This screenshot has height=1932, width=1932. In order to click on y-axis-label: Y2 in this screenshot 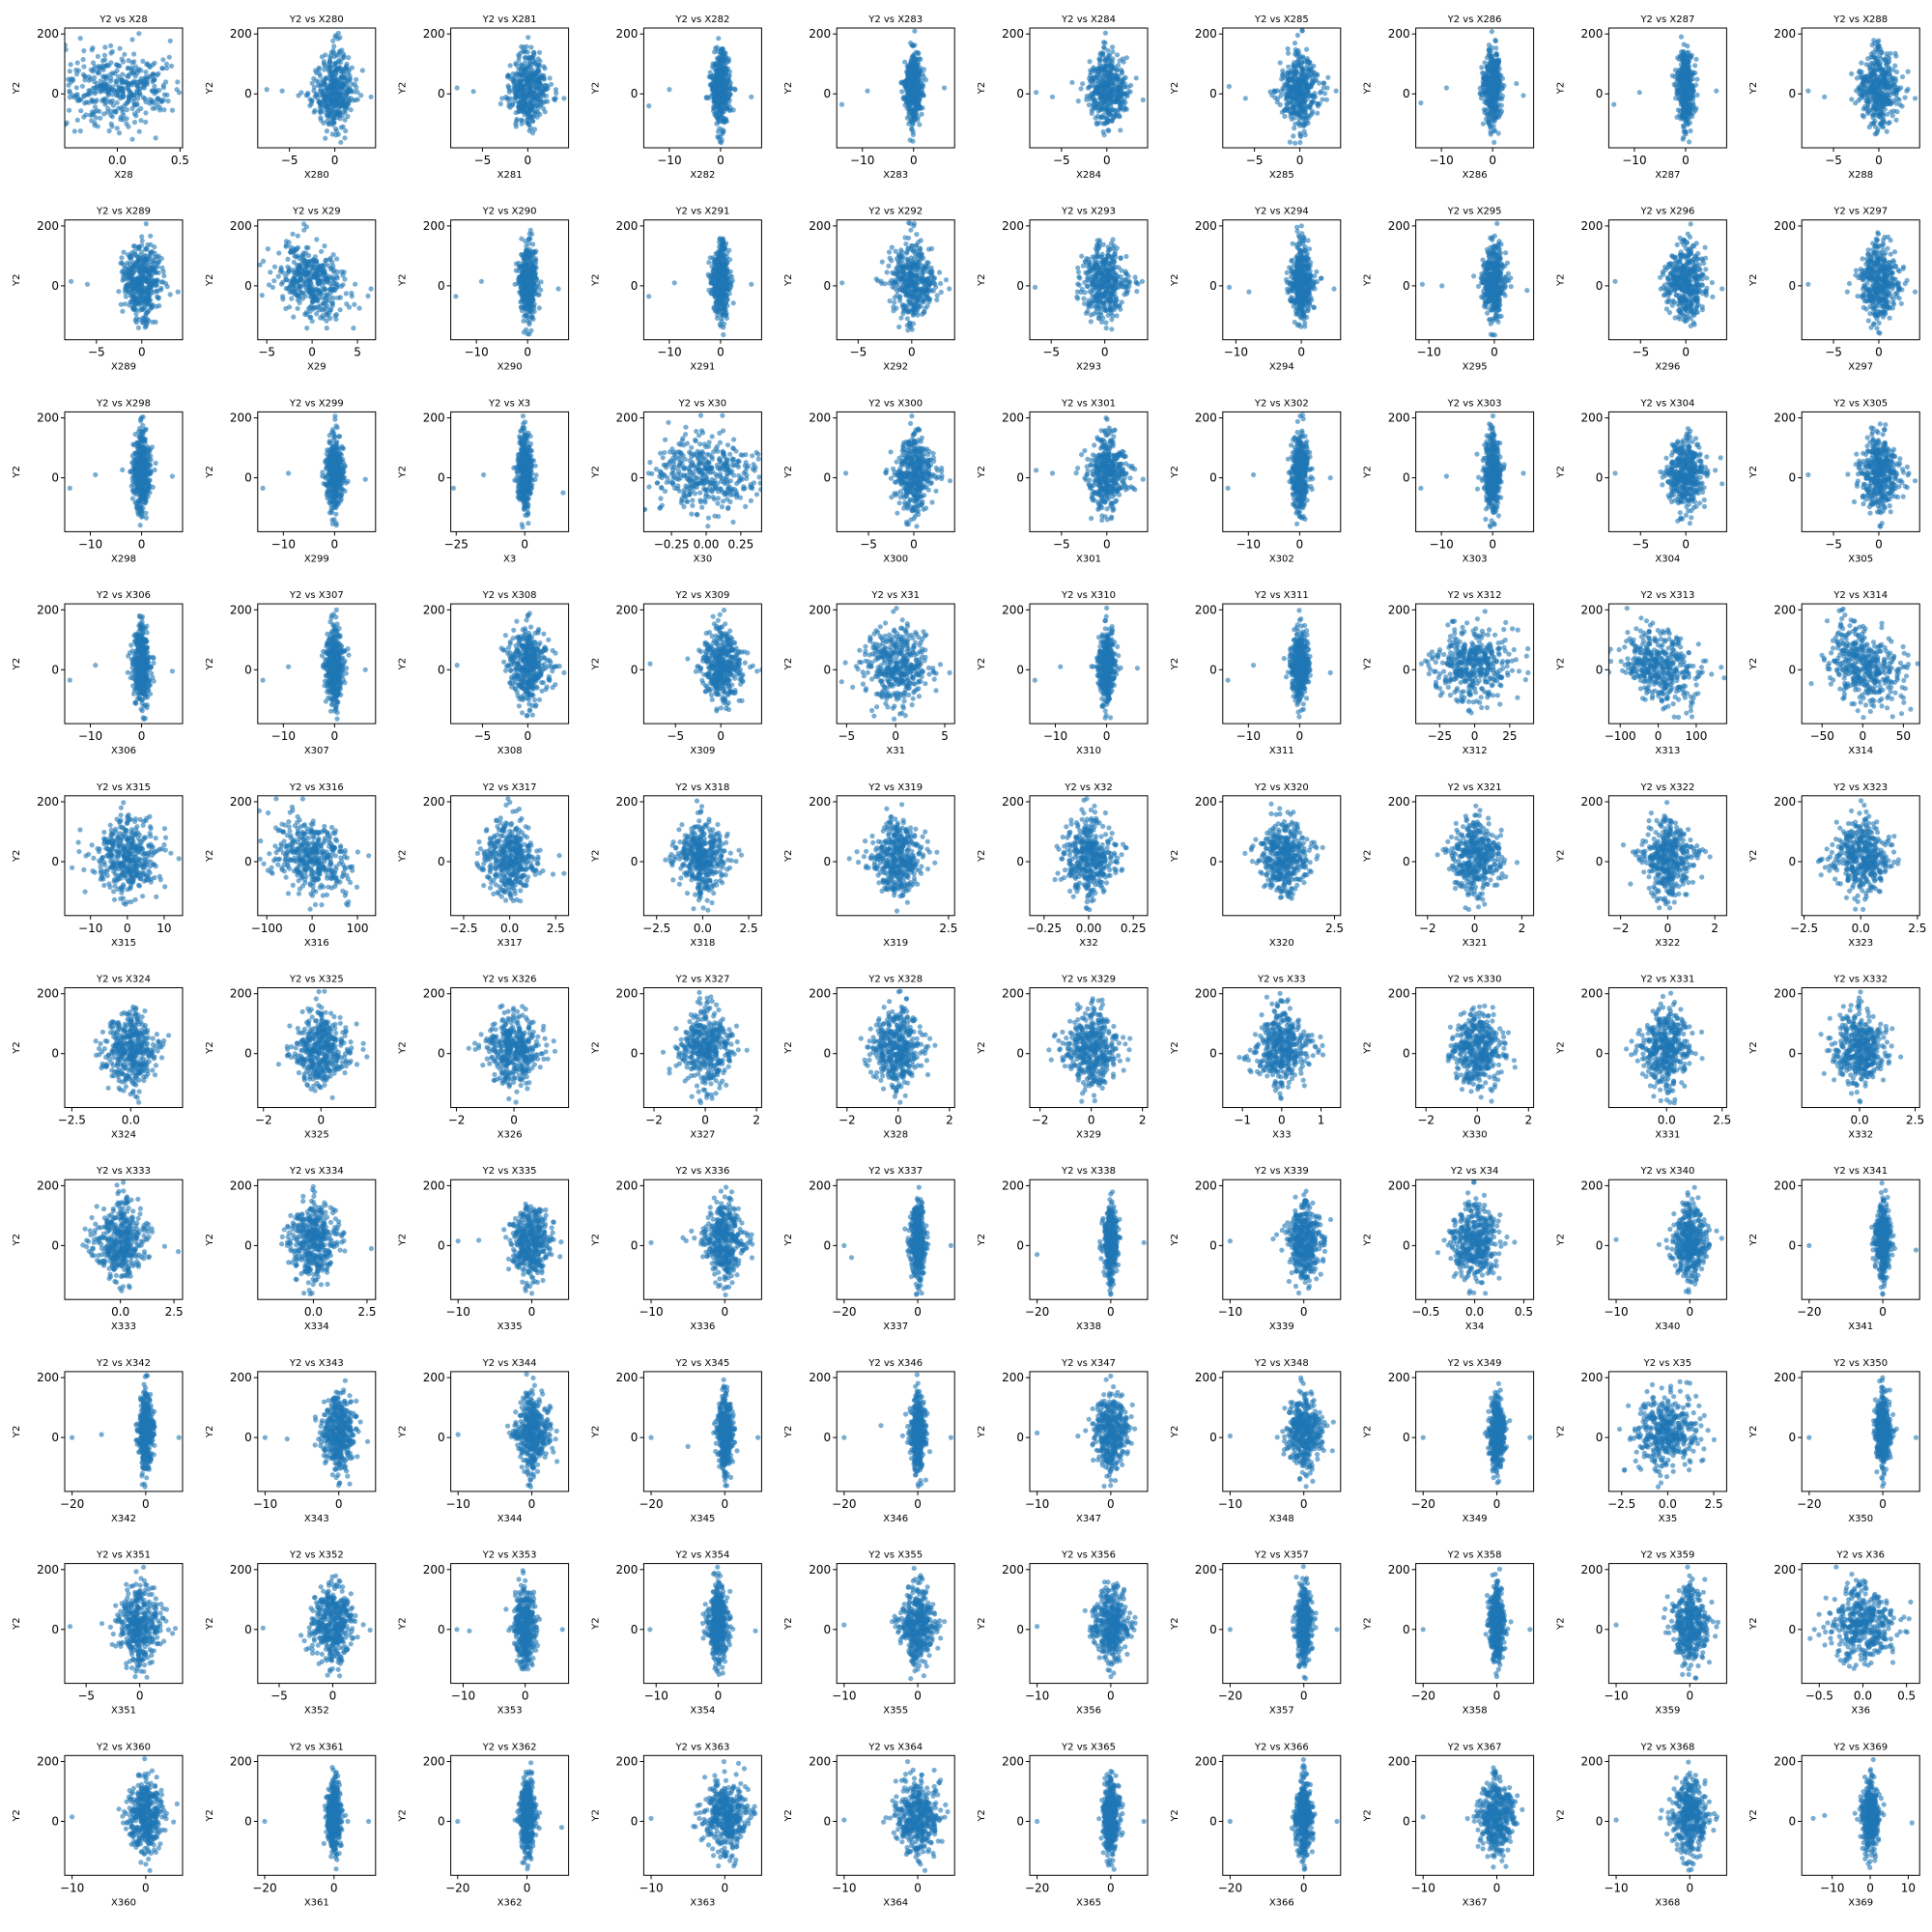, I will do `click(1753, 88)`.